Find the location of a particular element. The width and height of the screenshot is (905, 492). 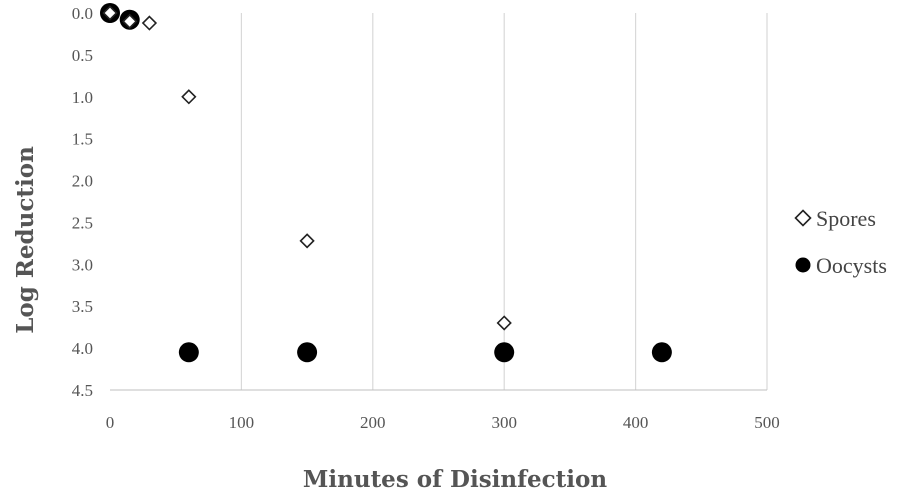

legend-label-spores: Spores is located at coordinates (846, 218).